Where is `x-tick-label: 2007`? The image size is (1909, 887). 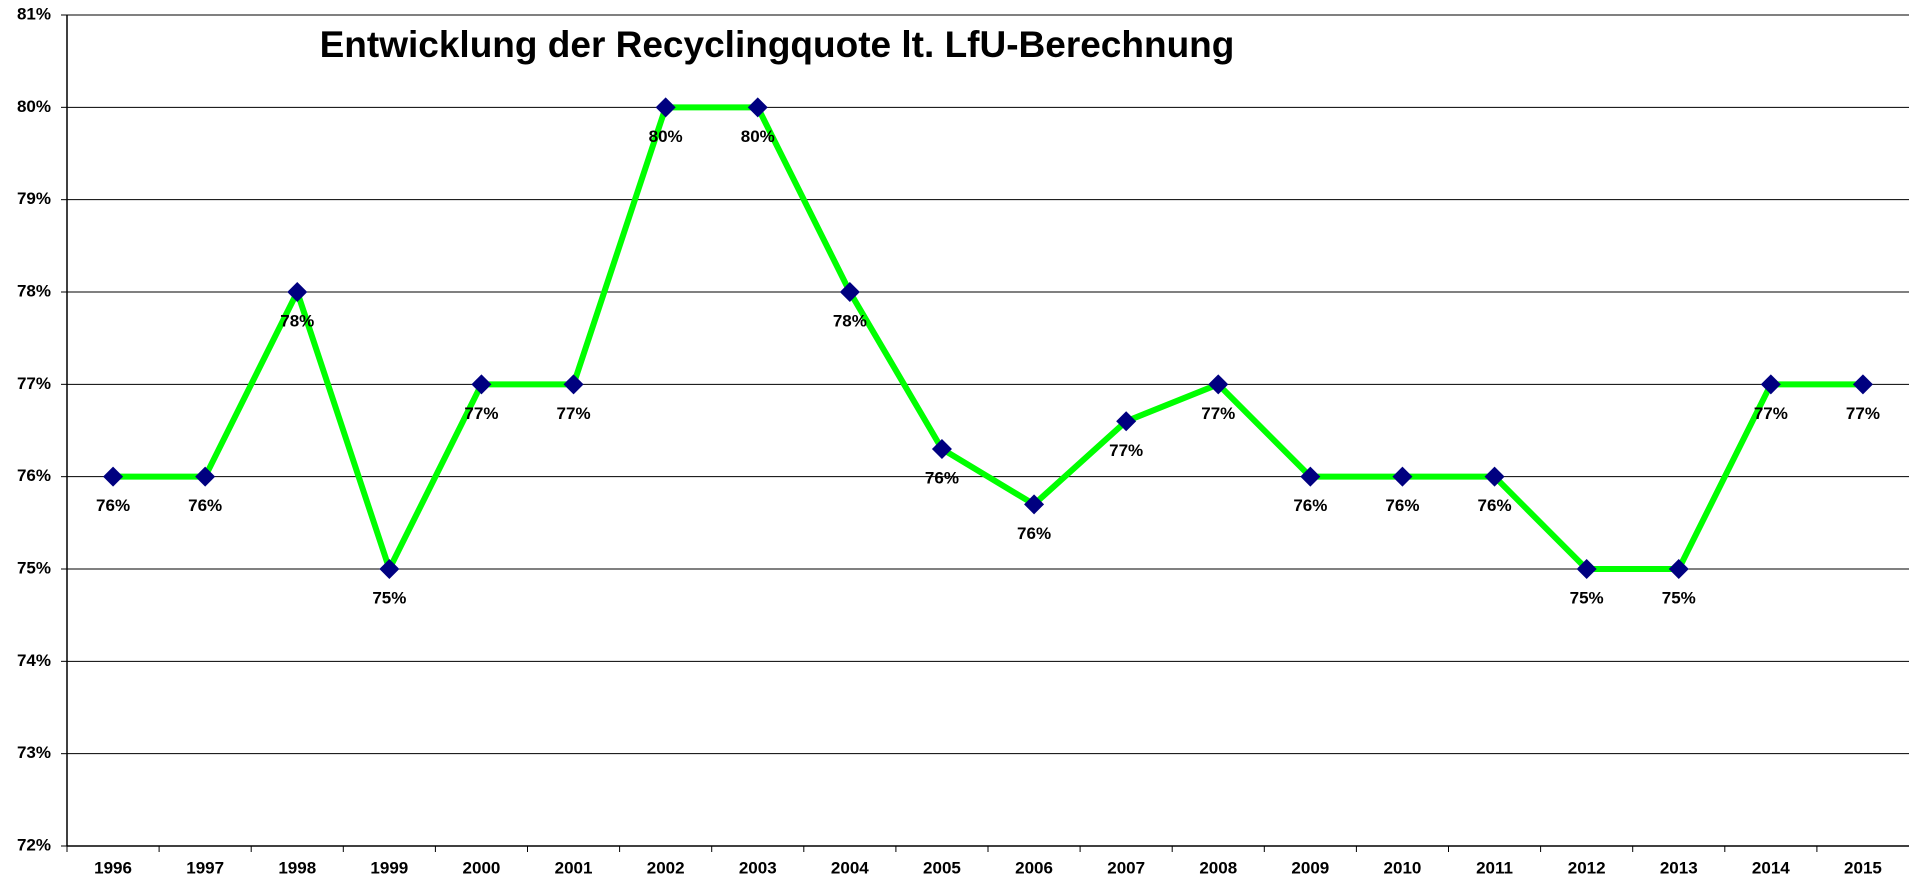 x-tick-label: 2007 is located at coordinates (1126, 867).